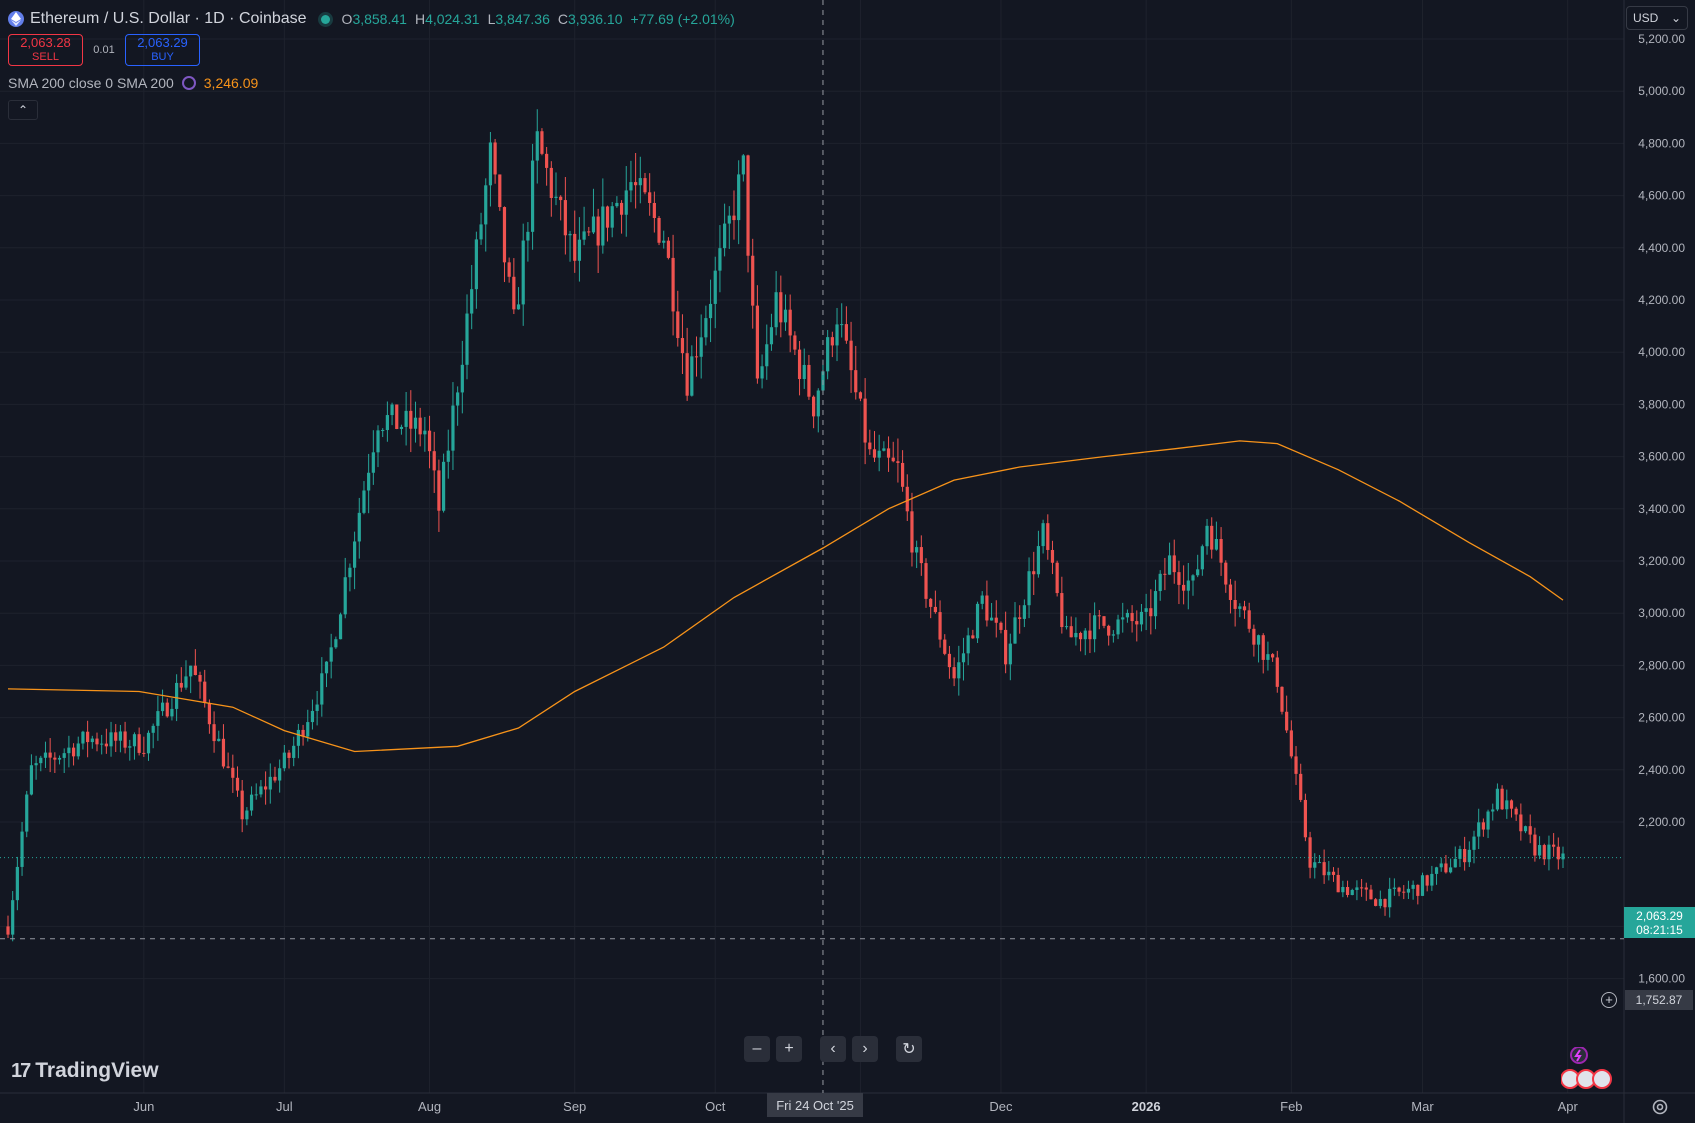 The height and width of the screenshot is (1123, 1695). I want to click on indicator-legend: SMA 200 close 0 SMA 200 3,246.09, so click(133, 83).